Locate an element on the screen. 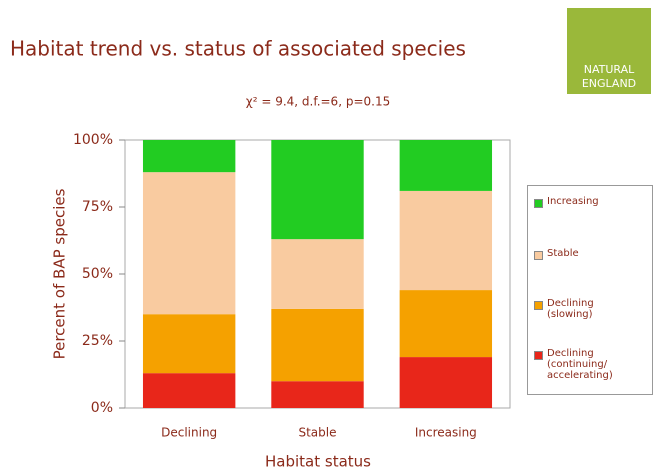  x-tick-label: Declining is located at coordinates (189, 433).